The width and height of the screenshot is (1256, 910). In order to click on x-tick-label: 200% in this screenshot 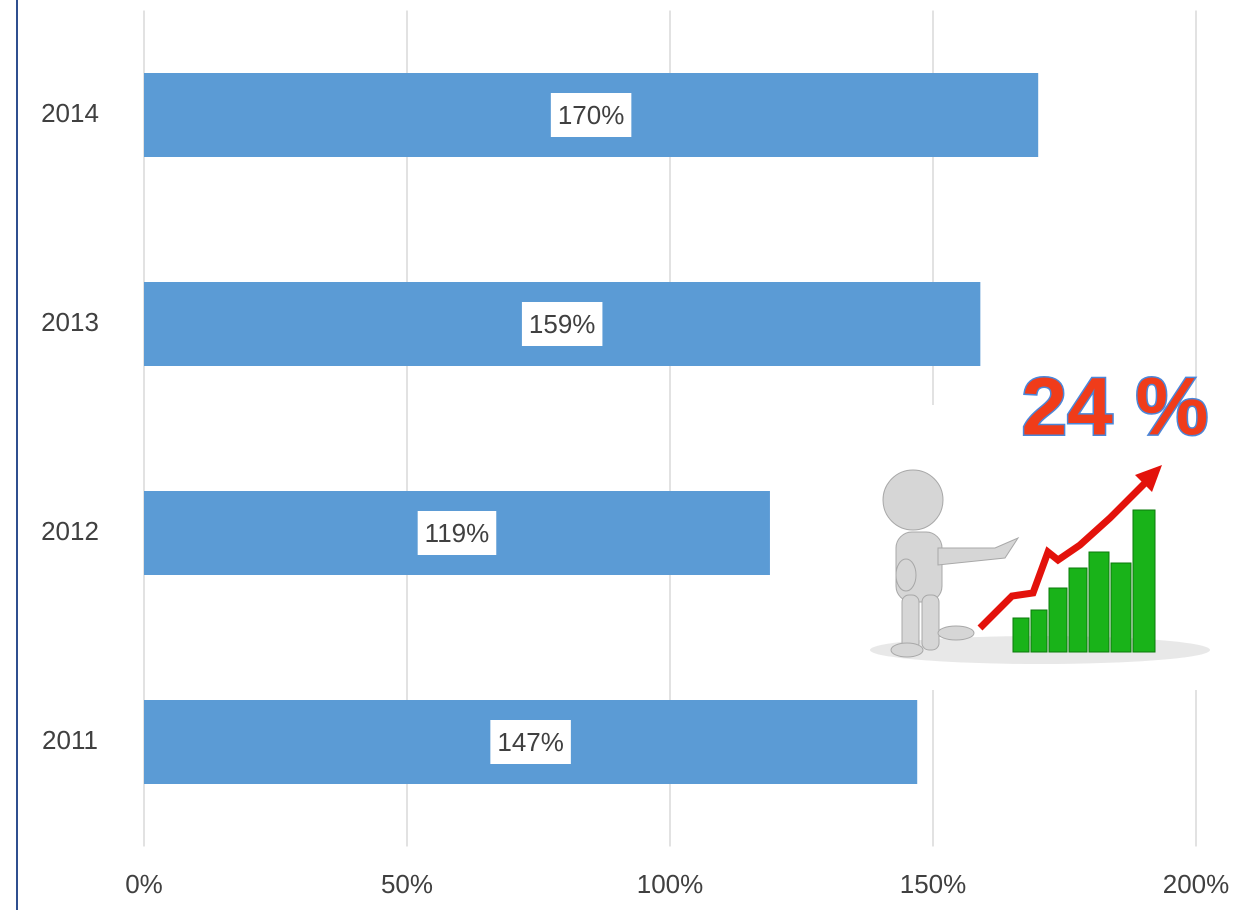, I will do `click(1196, 884)`.